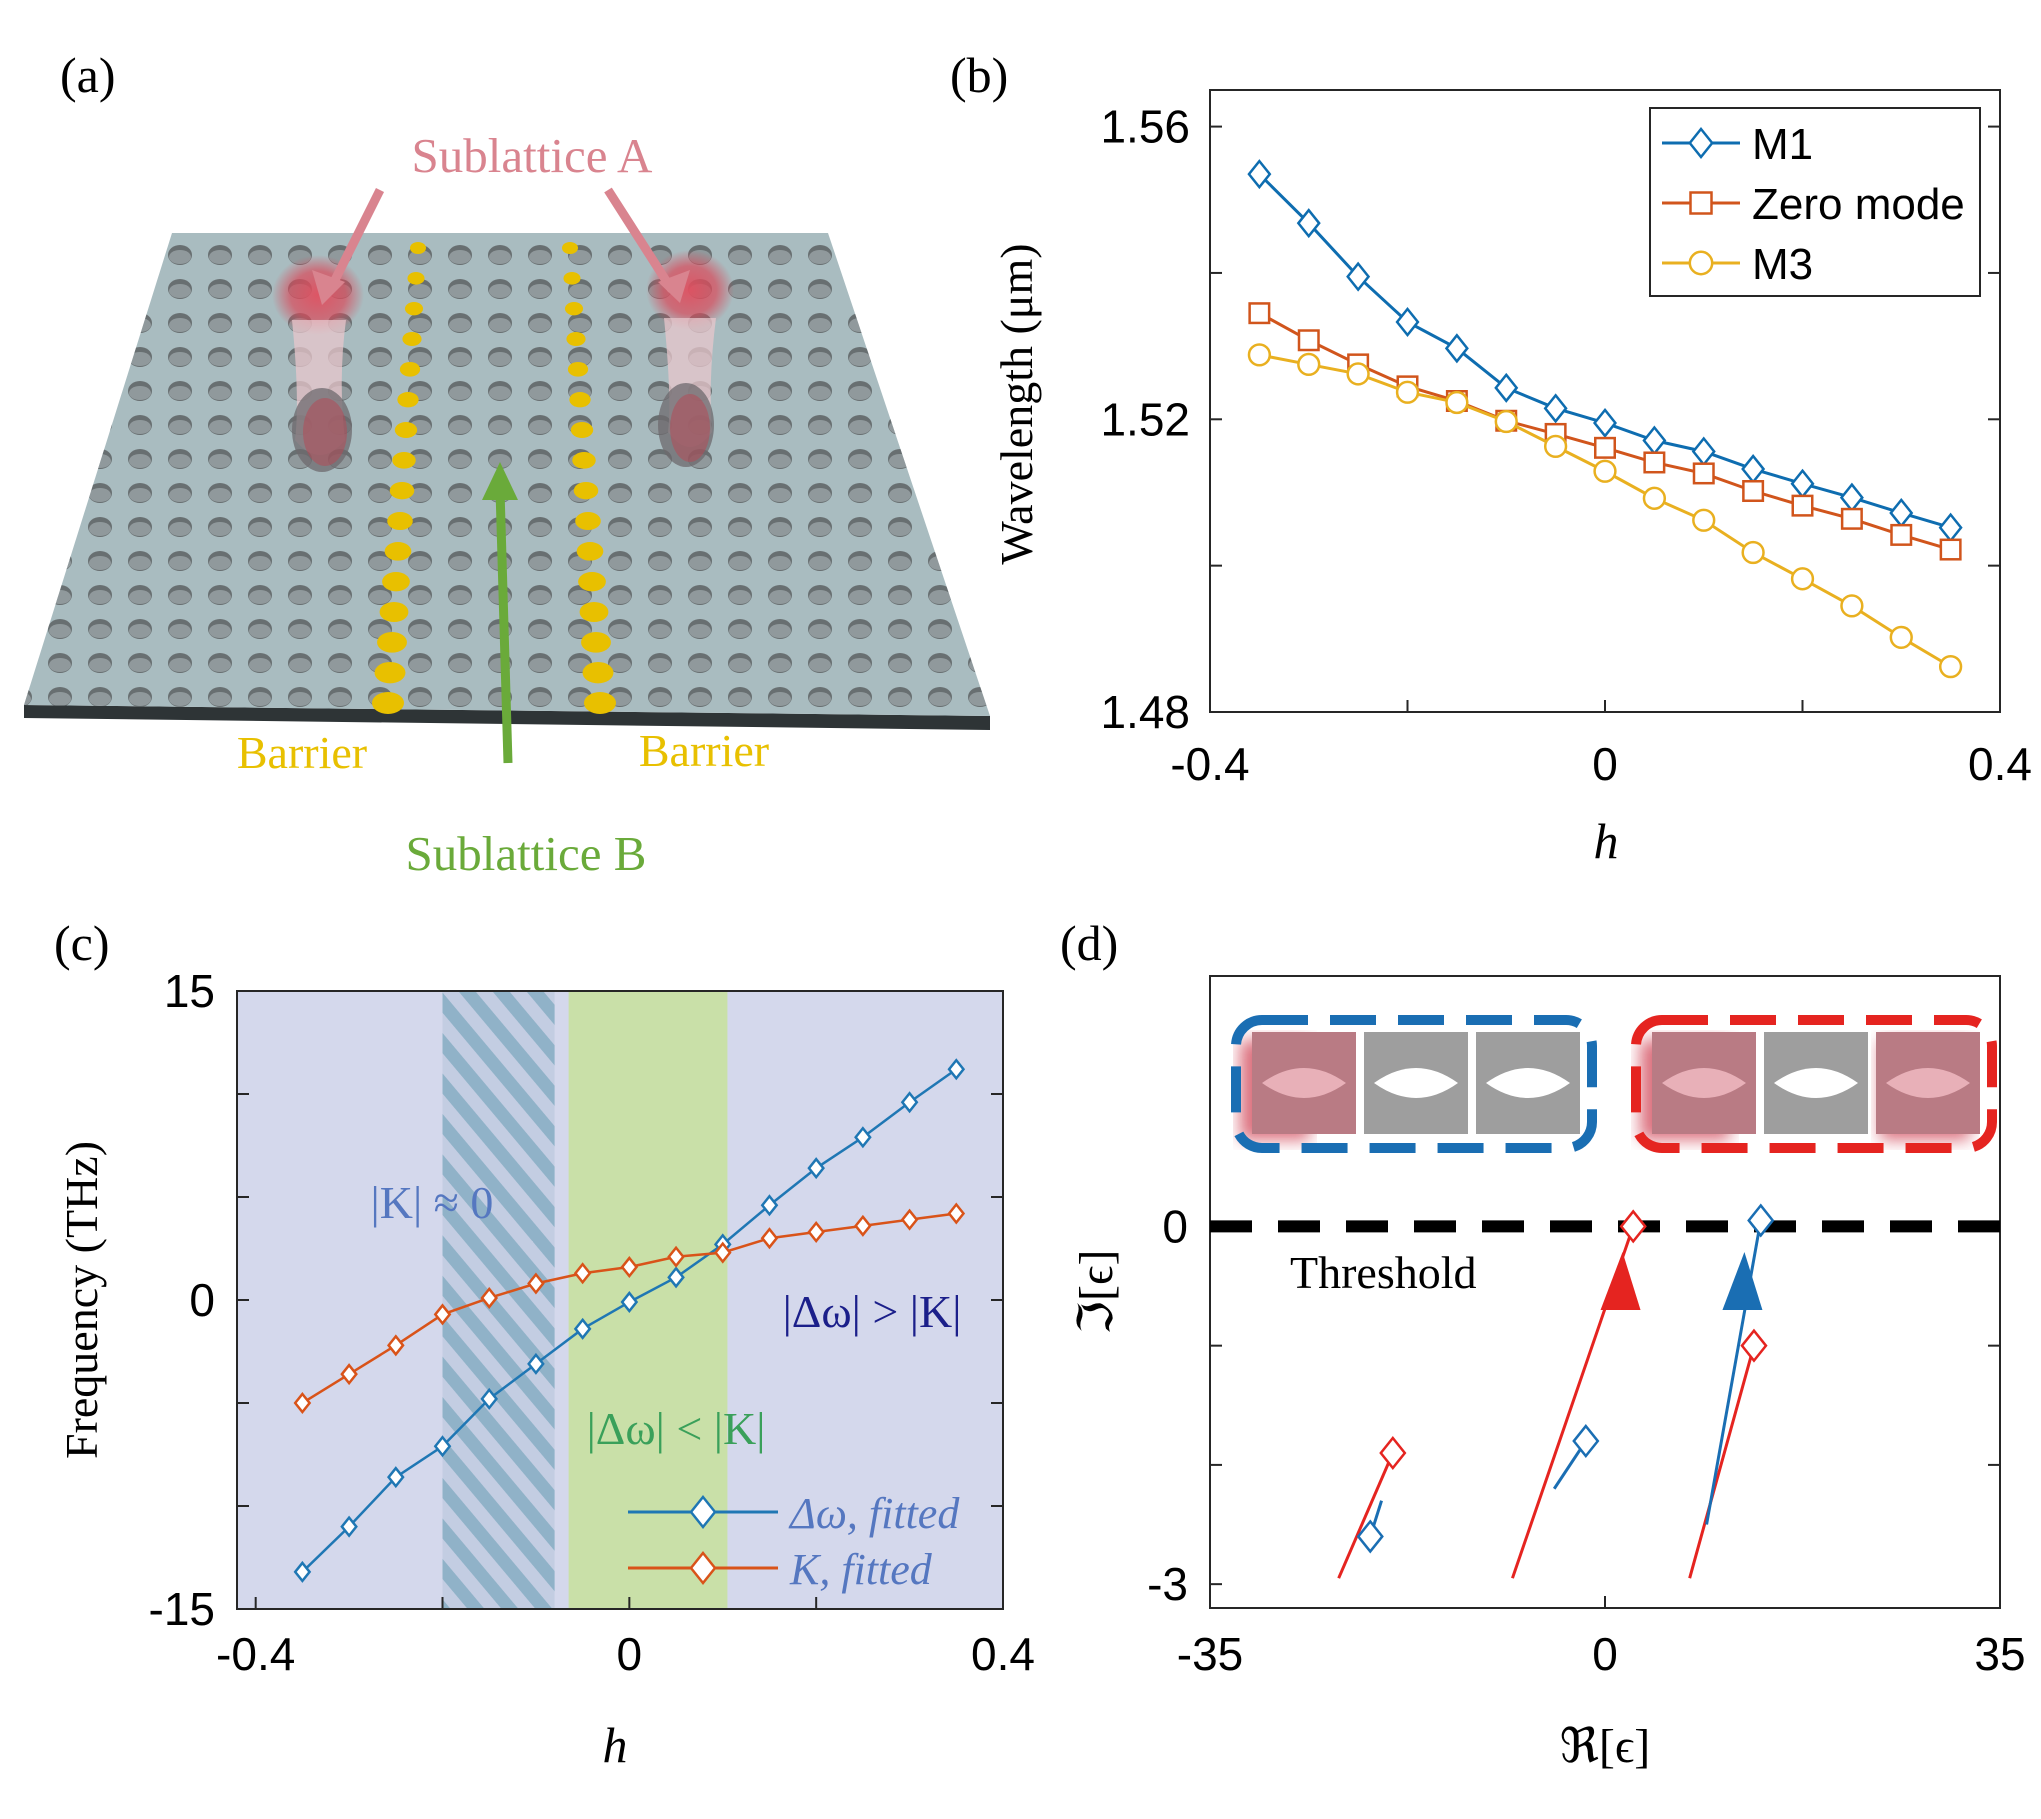 The image size is (2041, 1819). What do you see at coordinates (182, 1609) in the screenshot?
I see `y-tick-label: -15` at bounding box center [182, 1609].